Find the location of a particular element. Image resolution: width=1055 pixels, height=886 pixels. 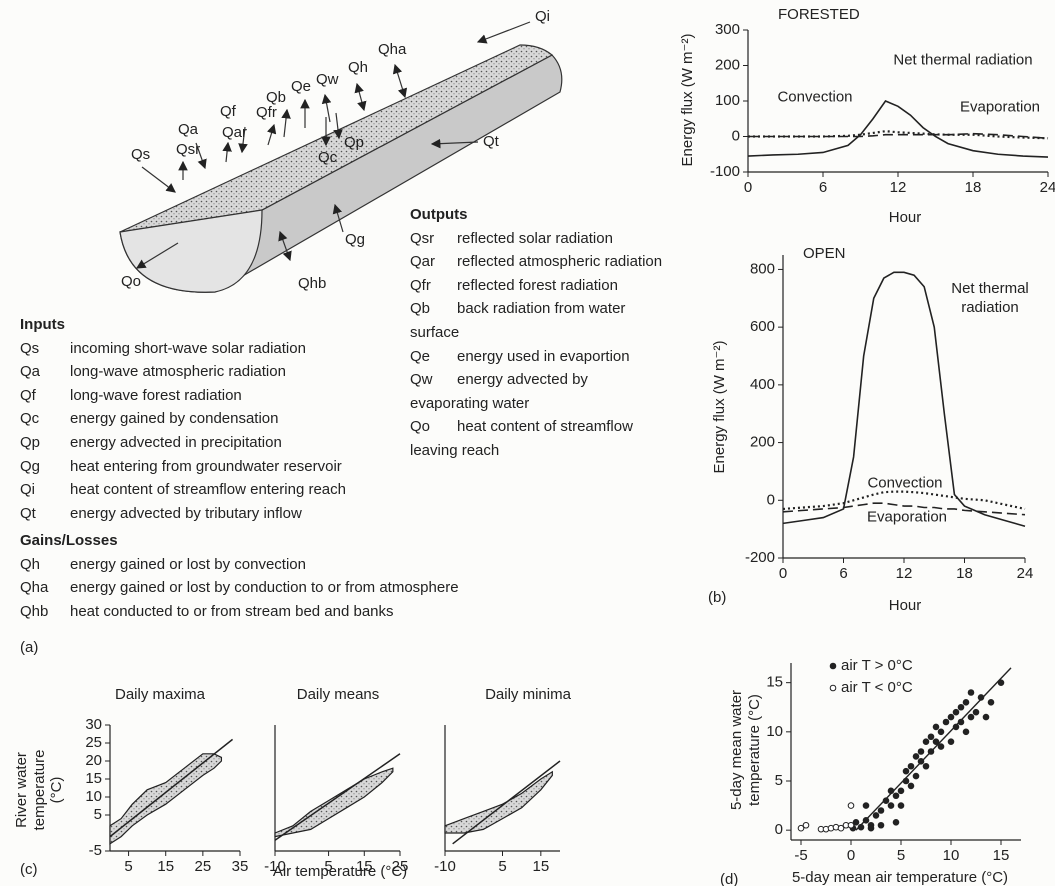

diagram-label: Qhb is located at coordinates (312, 283).